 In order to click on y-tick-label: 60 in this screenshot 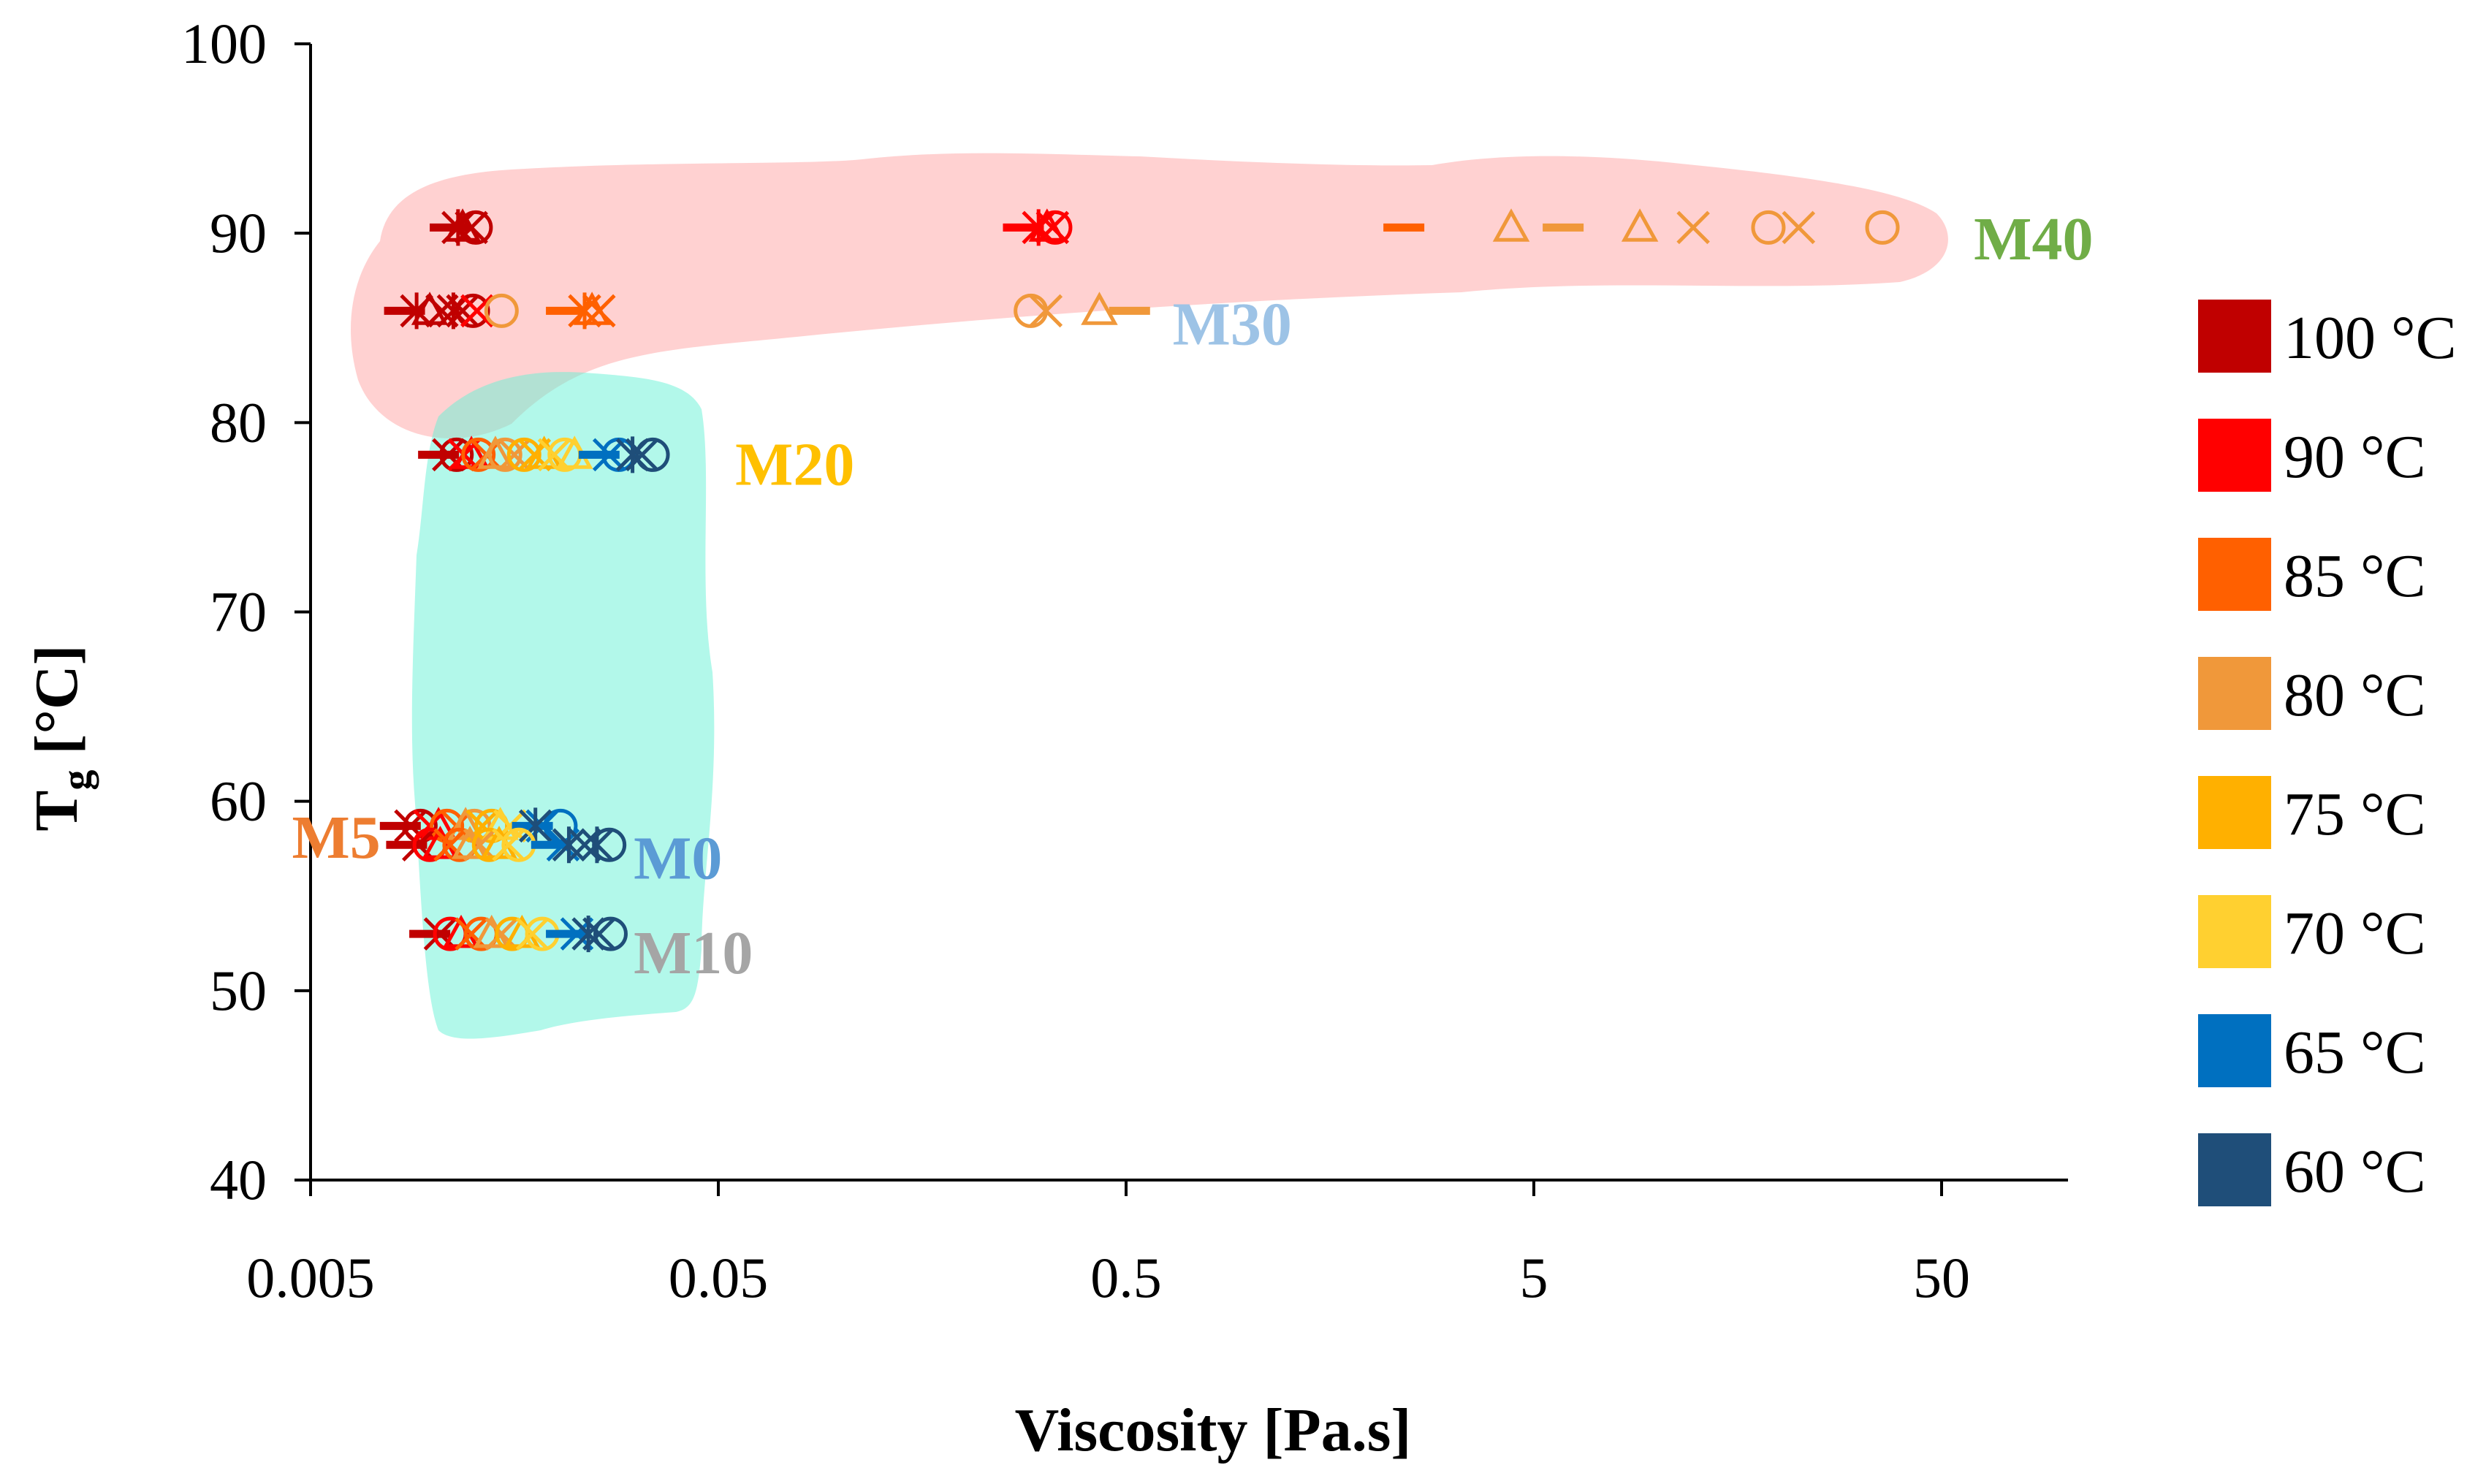, I will do `click(238, 801)`.